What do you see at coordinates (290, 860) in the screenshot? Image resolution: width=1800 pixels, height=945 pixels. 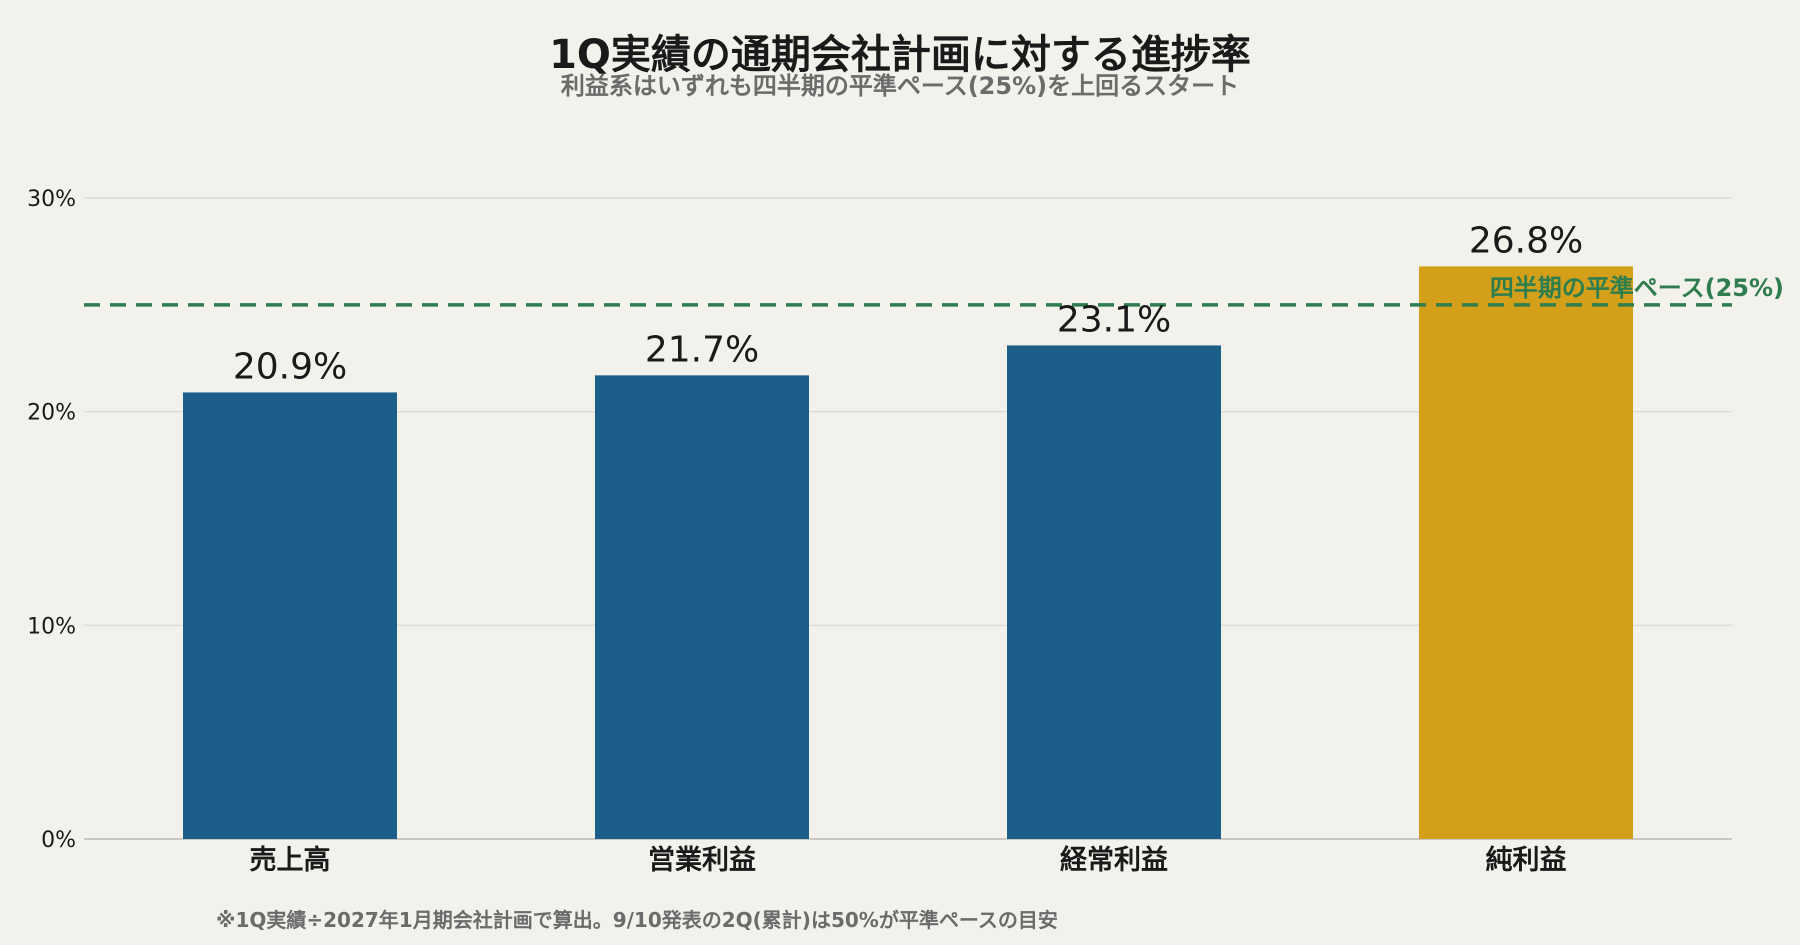 I see `x-tick-label: 売上高` at bounding box center [290, 860].